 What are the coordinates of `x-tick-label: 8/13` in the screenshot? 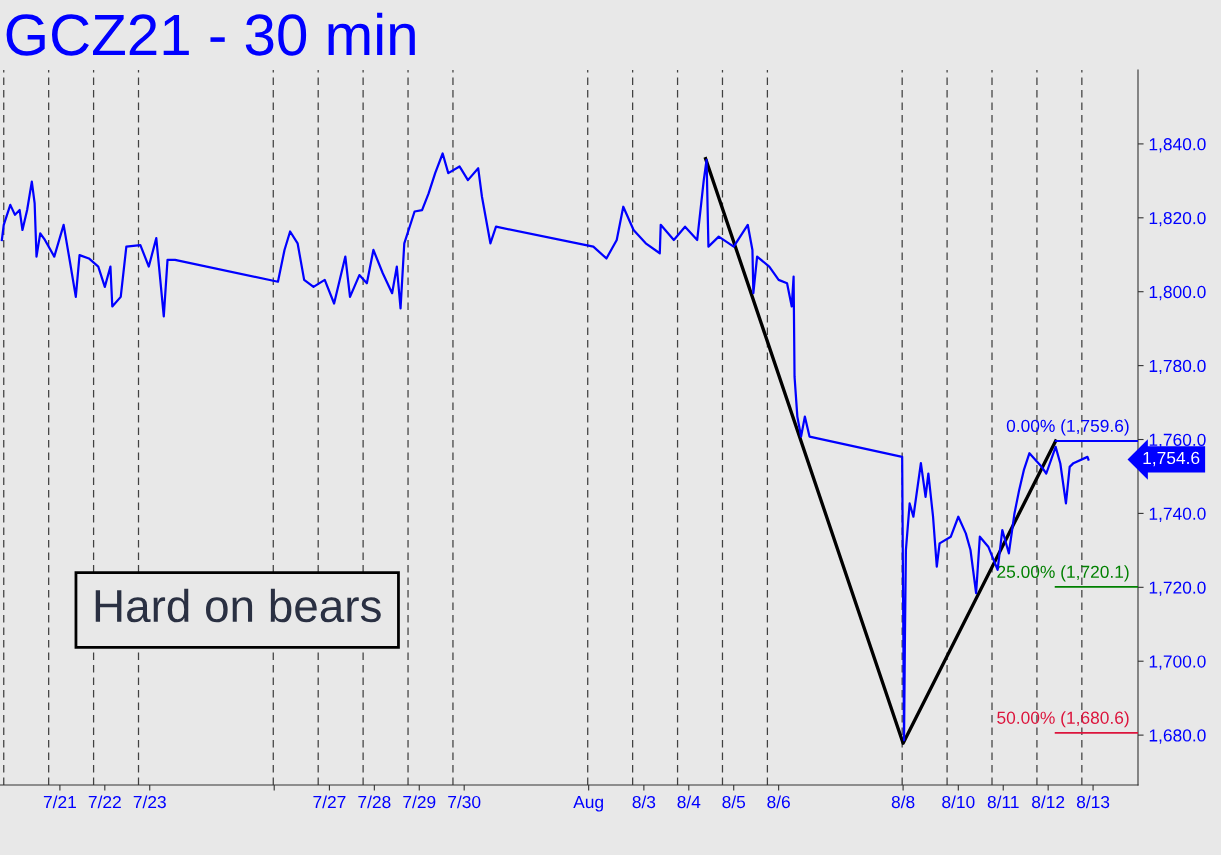 It's located at (1093, 802).